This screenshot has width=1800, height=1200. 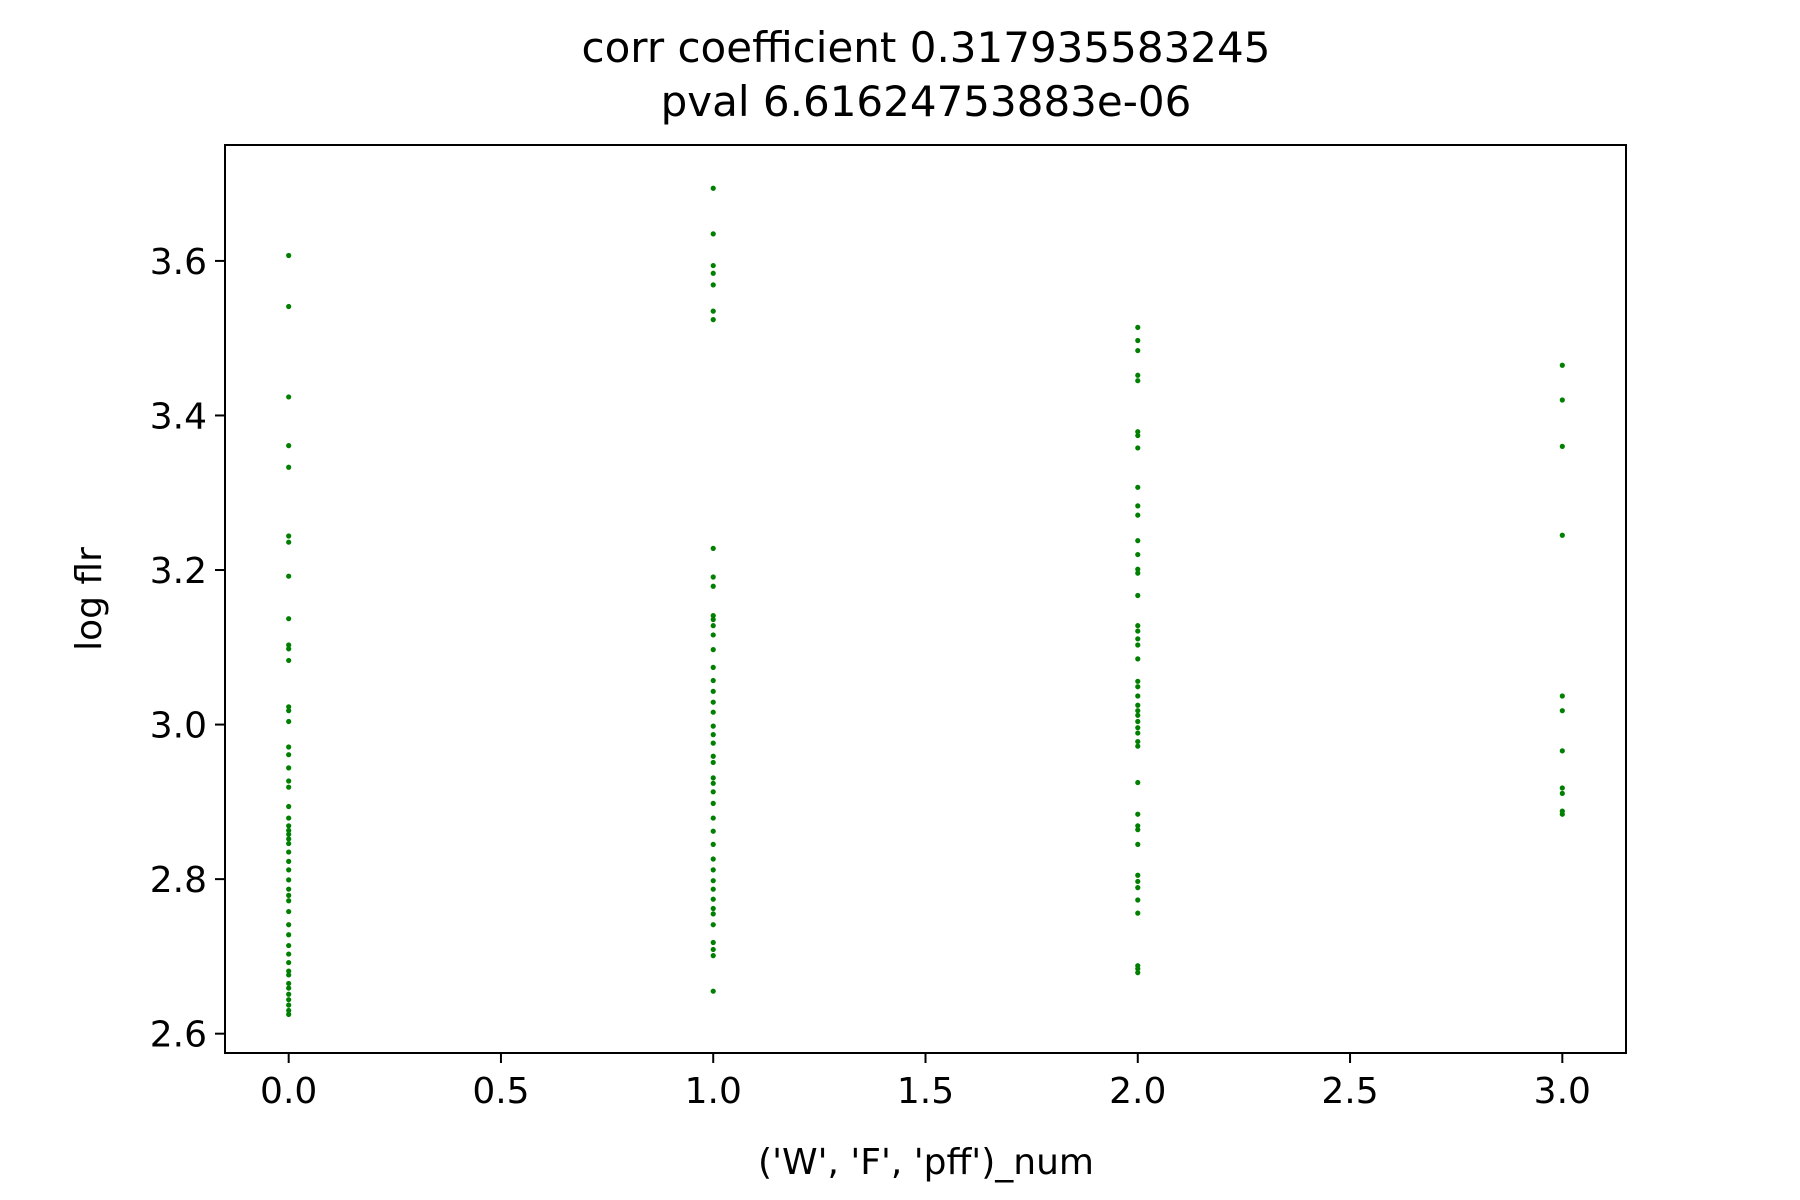 I want to click on x-tick-label: 3.0, so click(x=1562, y=1091).